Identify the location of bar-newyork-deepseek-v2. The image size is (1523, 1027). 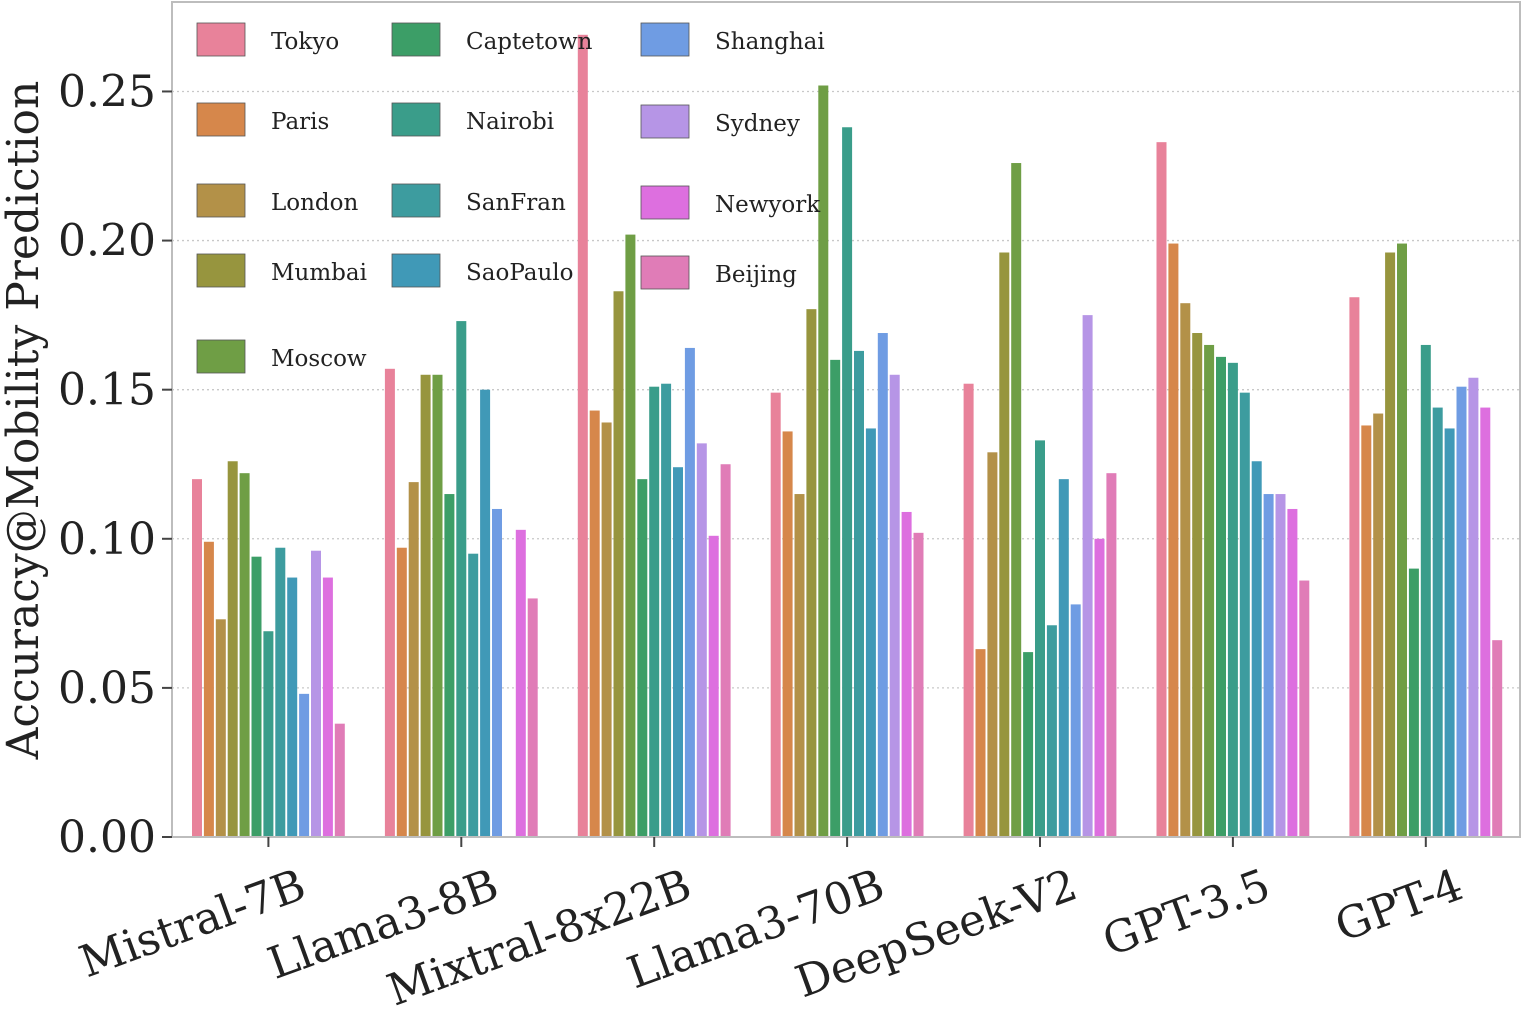
(1099, 687).